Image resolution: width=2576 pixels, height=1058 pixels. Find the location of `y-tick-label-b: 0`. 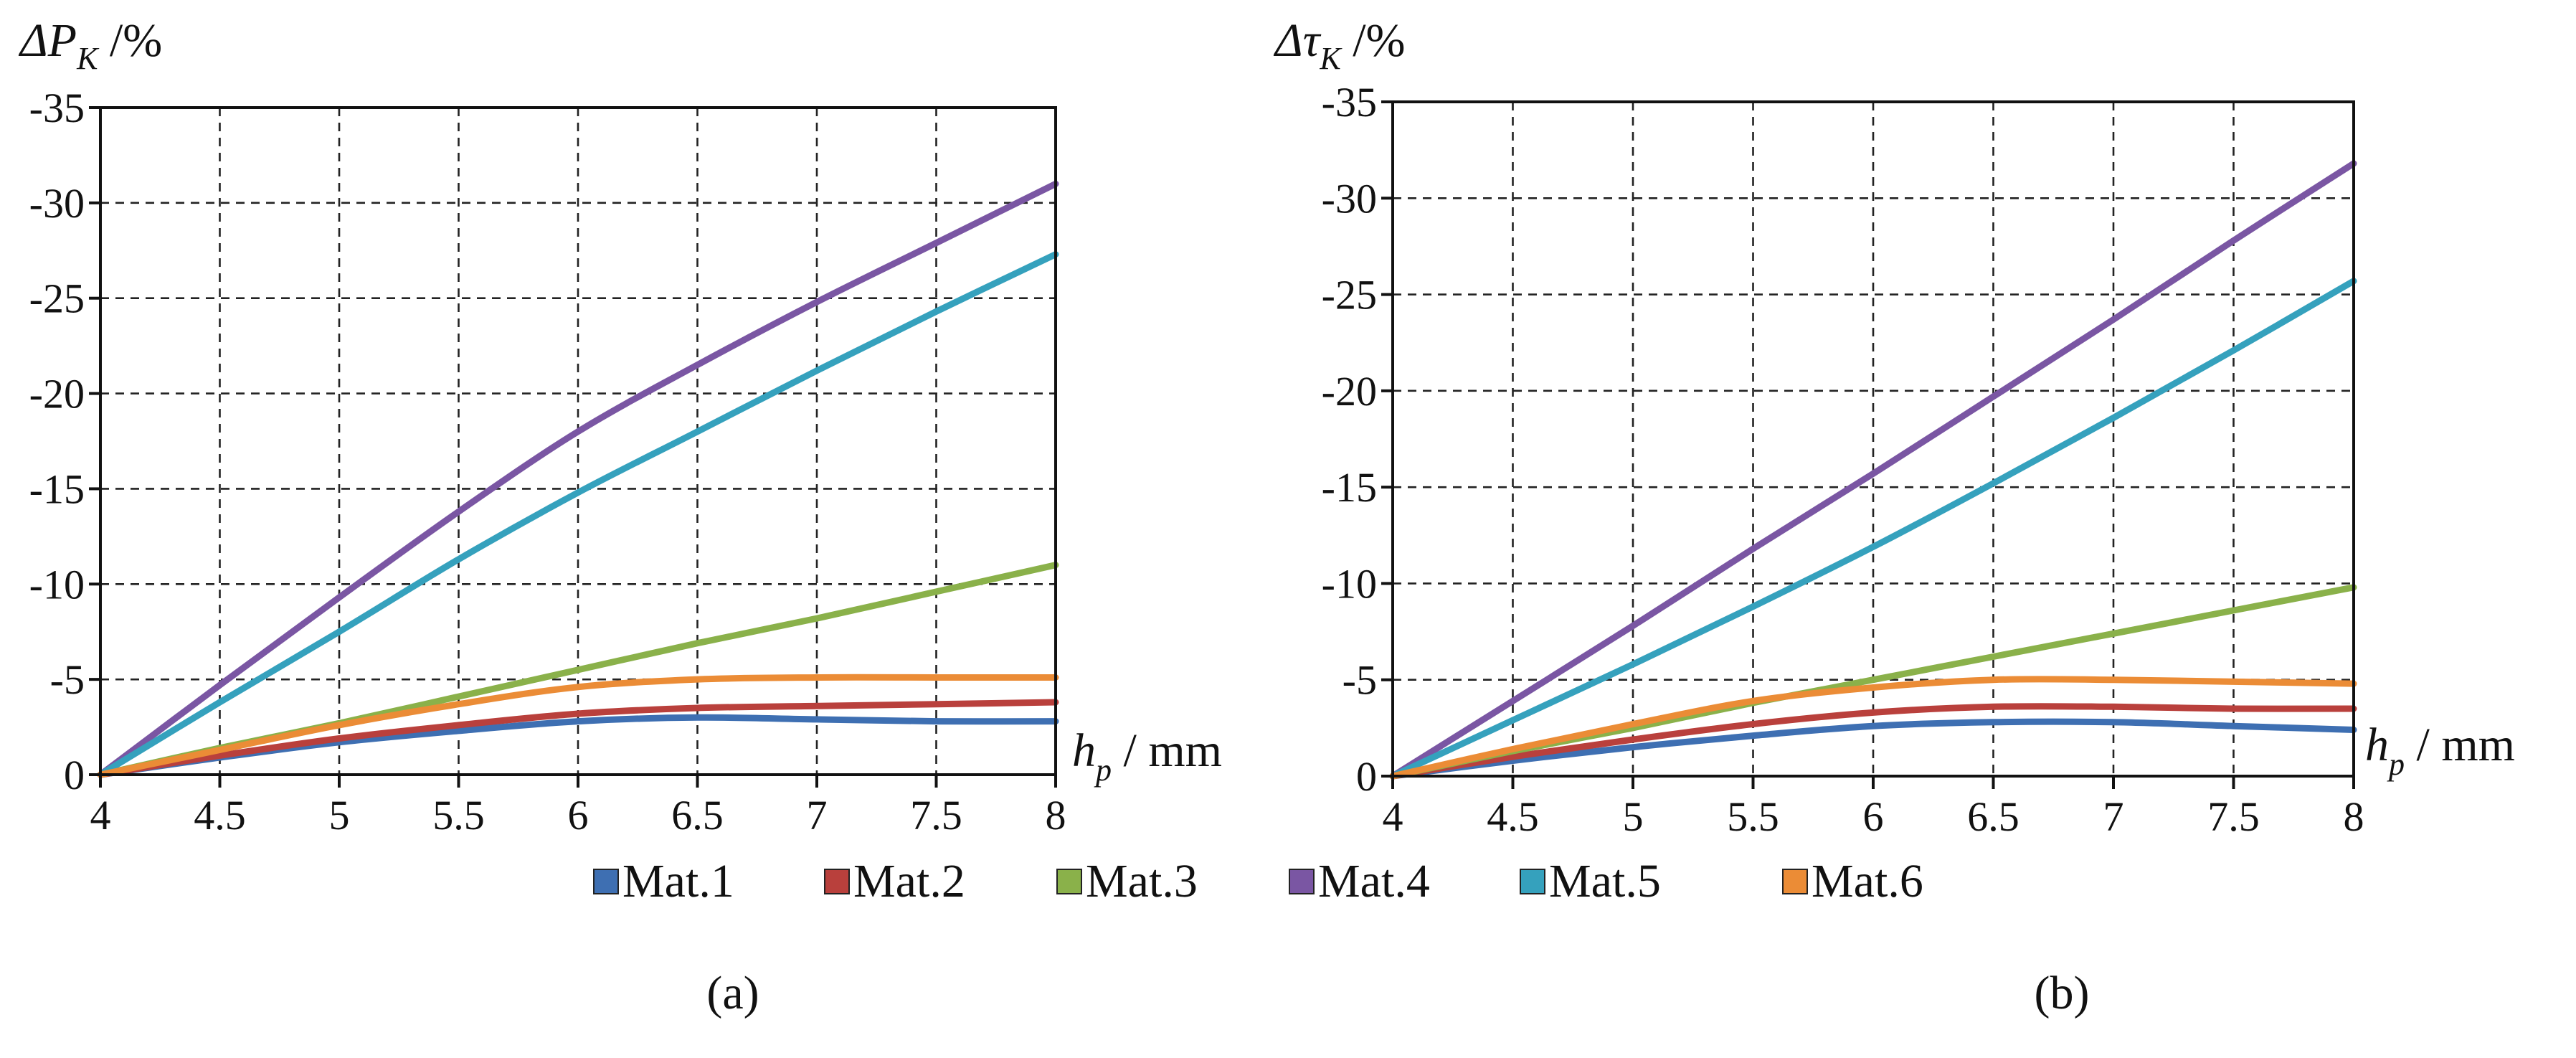

y-tick-label-b: 0 is located at coordinates (1366, 777).